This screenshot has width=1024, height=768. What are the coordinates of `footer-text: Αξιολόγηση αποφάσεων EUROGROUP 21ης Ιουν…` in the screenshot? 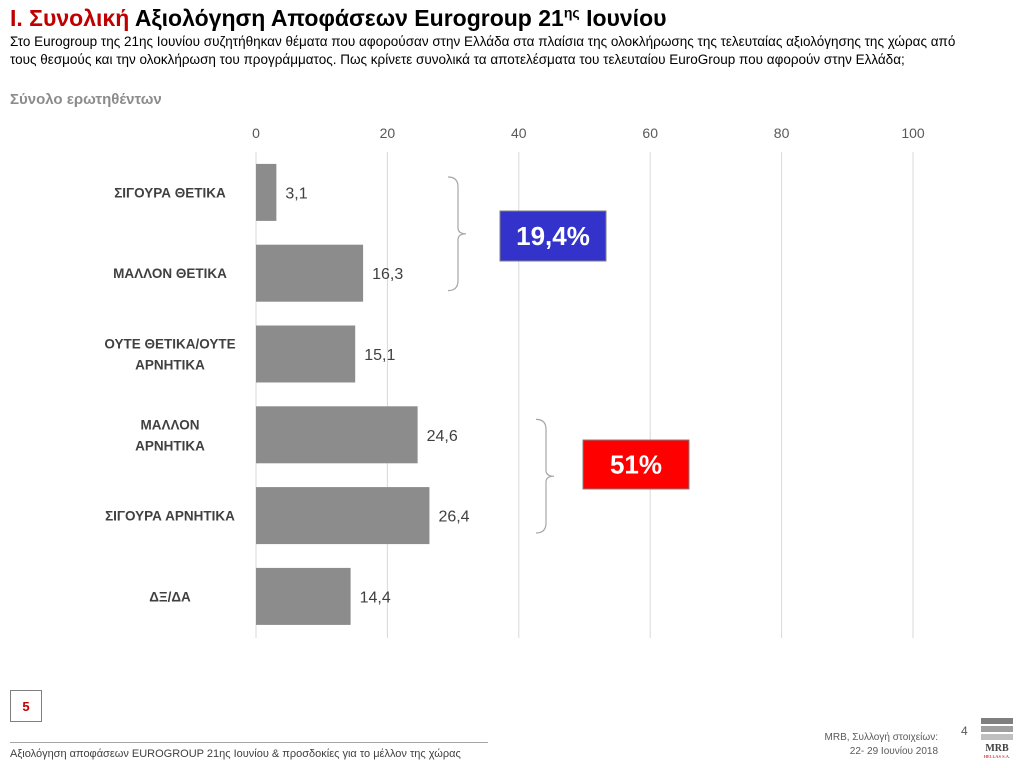 It's located at (235, 754).